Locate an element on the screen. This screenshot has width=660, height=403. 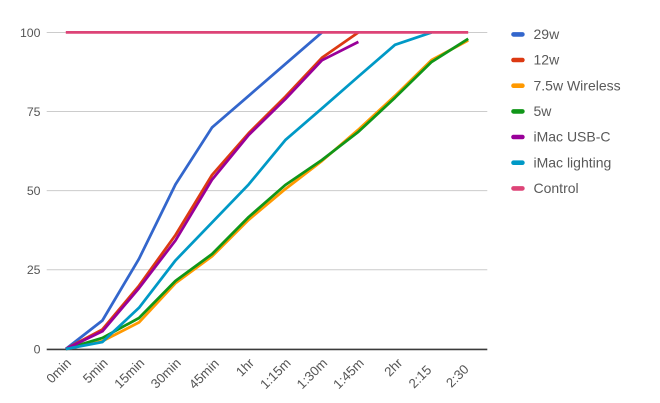
svg-text: 45min is located at coordinates (204, 374).